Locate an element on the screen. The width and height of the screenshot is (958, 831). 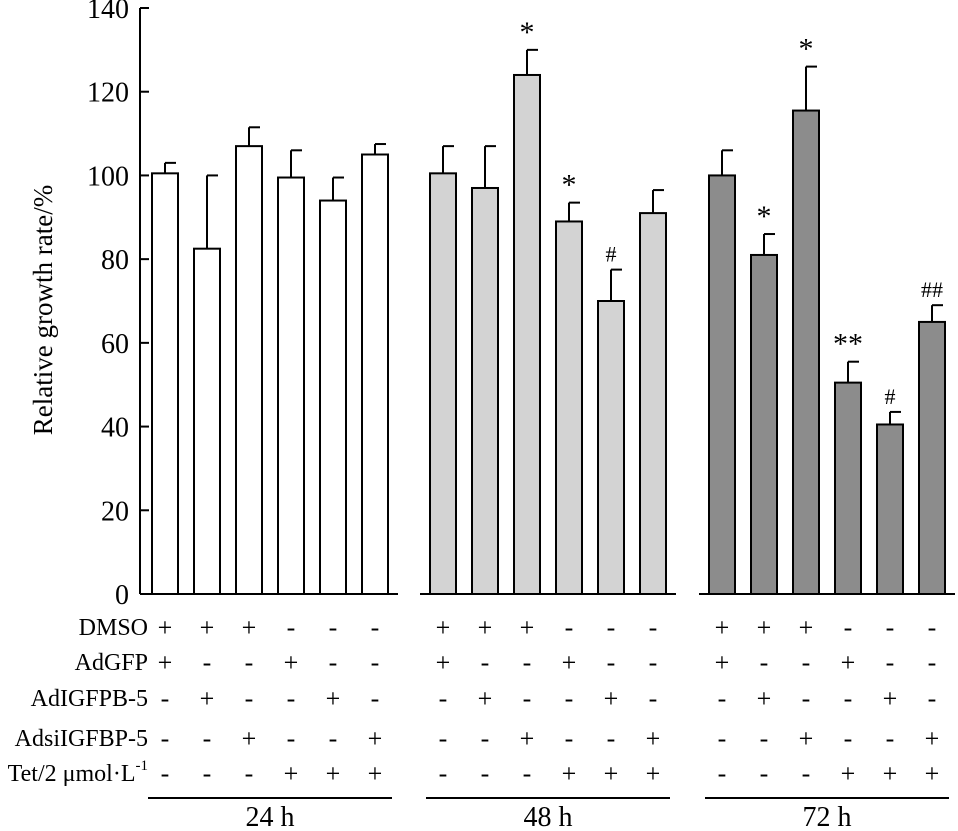
y-tick-label: 140 is located at coordinates (108, 12).